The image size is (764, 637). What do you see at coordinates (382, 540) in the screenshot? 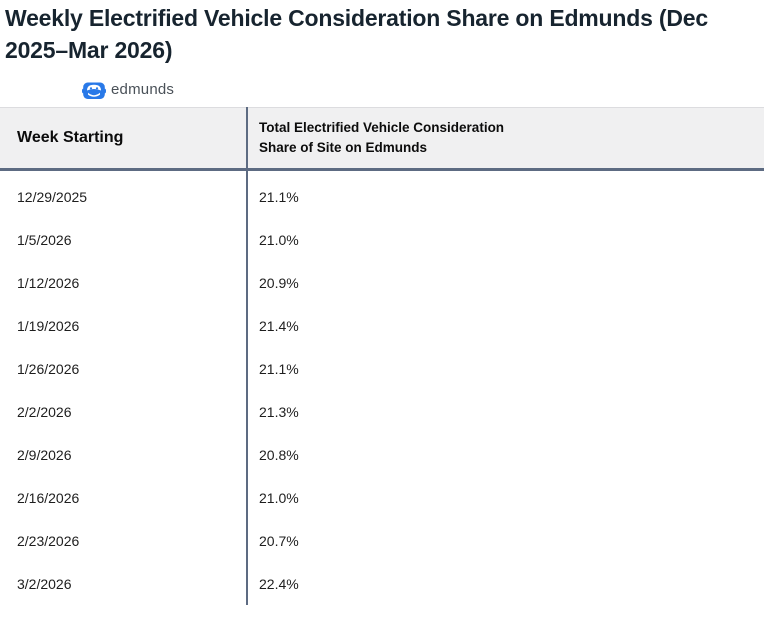
I see `table-row: 2/23/2026 20.7%` at bounding box center [382, 540].